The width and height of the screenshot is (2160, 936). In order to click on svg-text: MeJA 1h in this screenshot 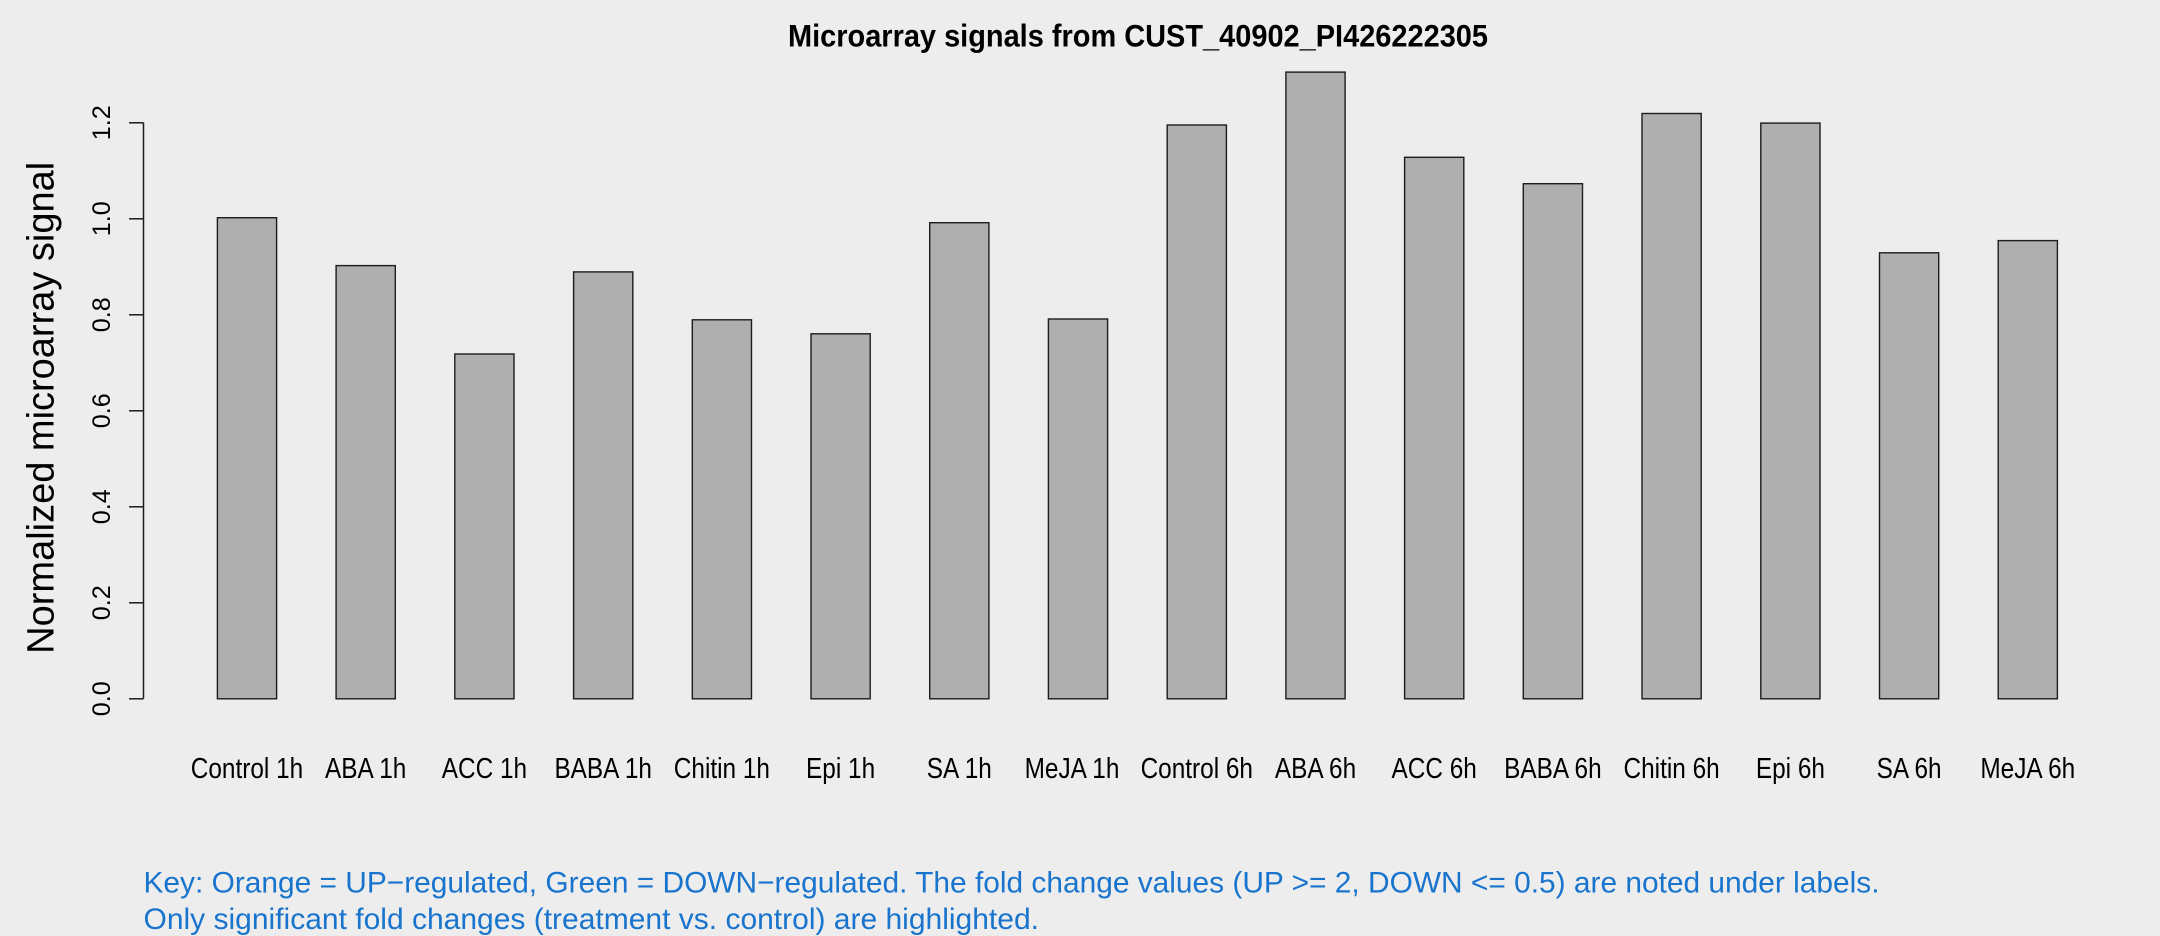, I will do `click(1072, 769)`.